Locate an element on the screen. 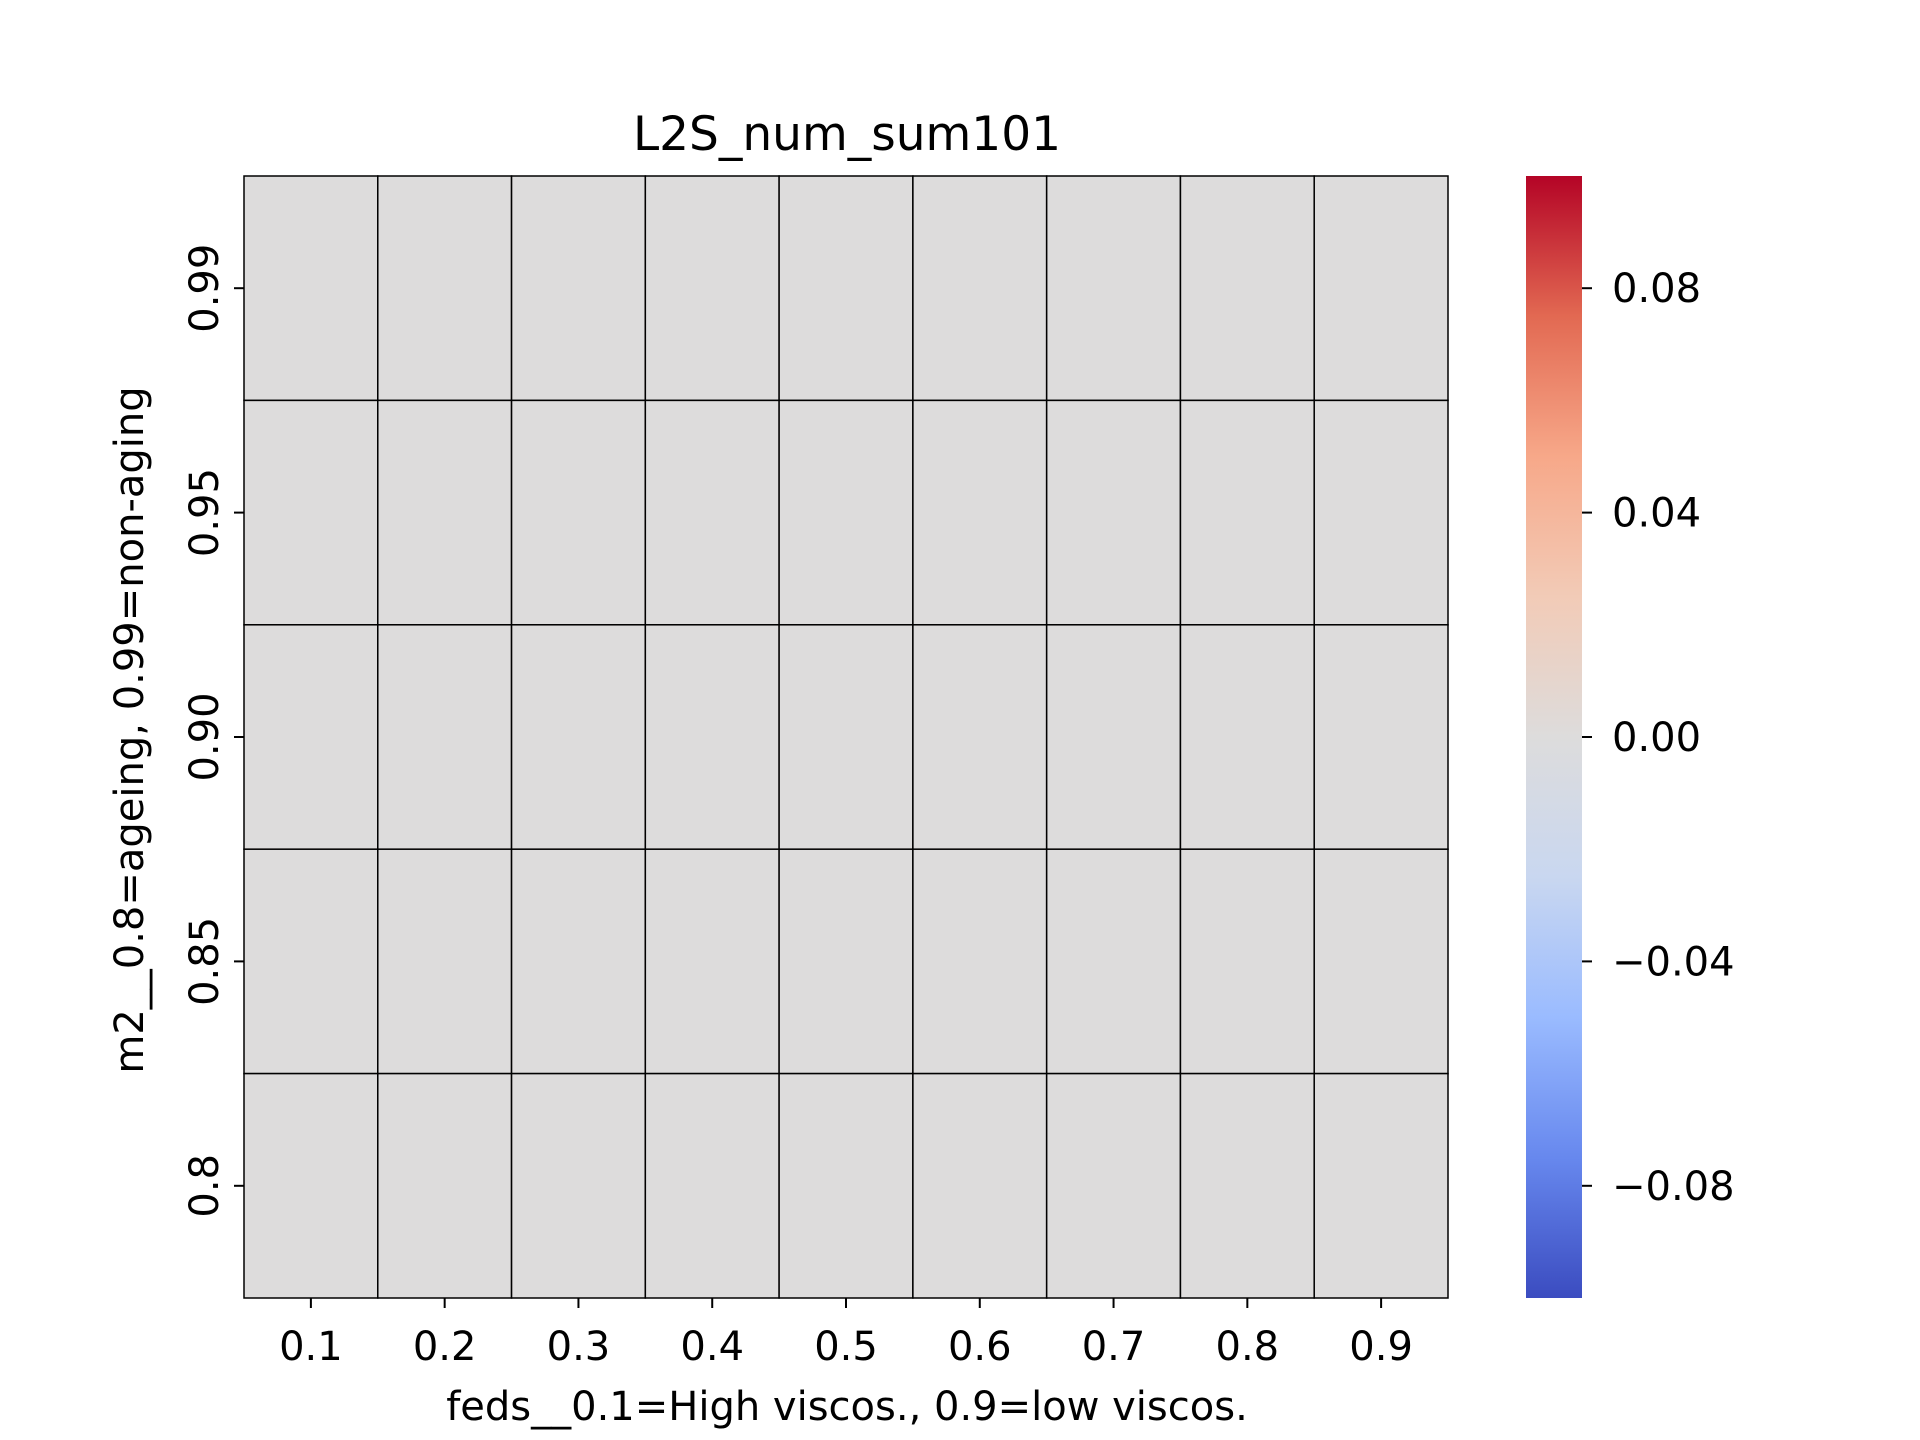 Image resolution: width=1920 pixels, height=1440 pixels. x-axis-ticks: 0.1 0.2 0.3 0.4 0.5 0.6 0.7 0.8 0.9 is located at coordinates (846, 1334).